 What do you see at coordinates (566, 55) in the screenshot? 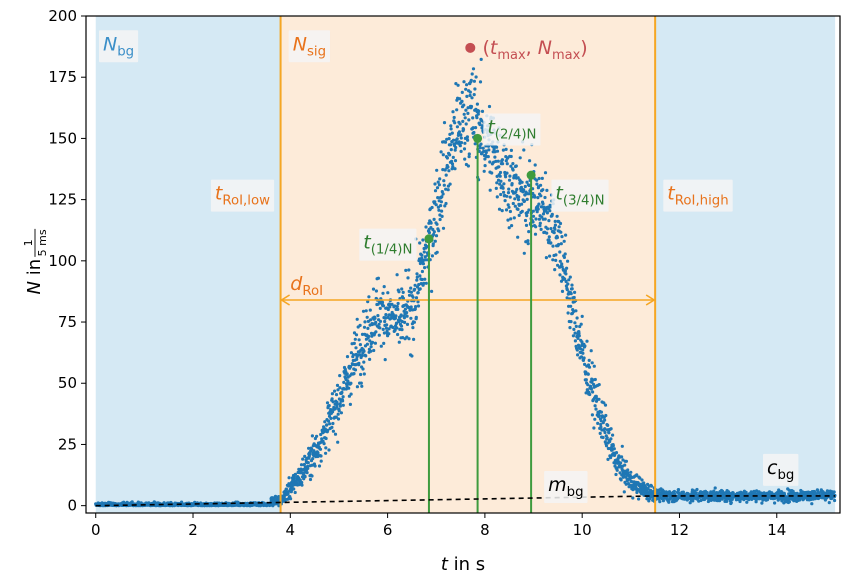
I see `max-label-part: max` at bounding box center [566, 55].